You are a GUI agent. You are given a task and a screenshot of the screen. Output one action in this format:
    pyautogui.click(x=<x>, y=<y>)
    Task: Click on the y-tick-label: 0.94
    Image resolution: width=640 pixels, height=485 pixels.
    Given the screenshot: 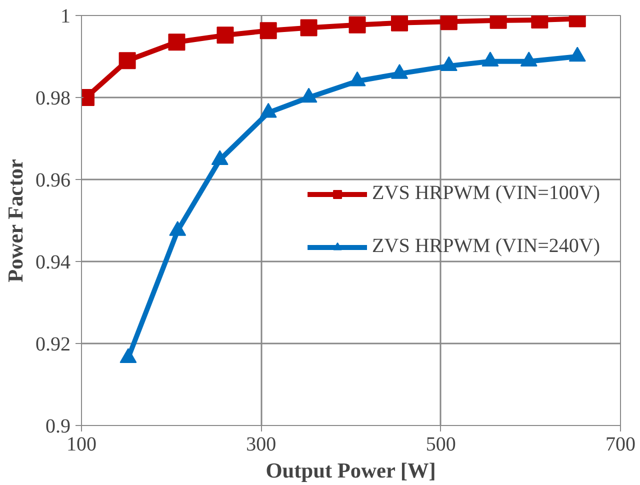 What is the action you would take?
    pyautogui.click(x=53, y=263)
    